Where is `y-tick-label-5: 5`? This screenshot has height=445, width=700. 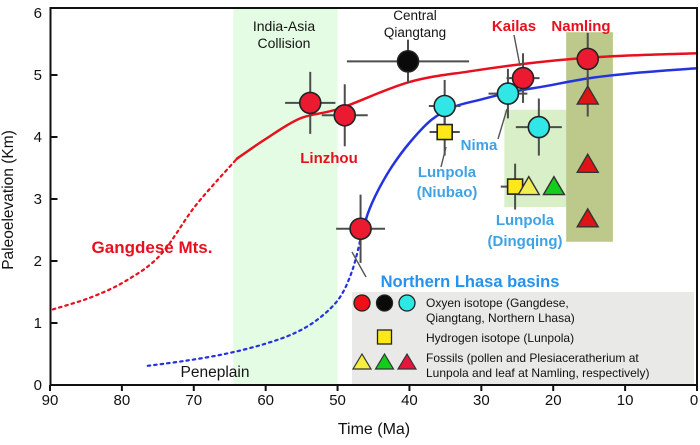
y-tick-label-5: 5 is located at coordinates (38, 75).